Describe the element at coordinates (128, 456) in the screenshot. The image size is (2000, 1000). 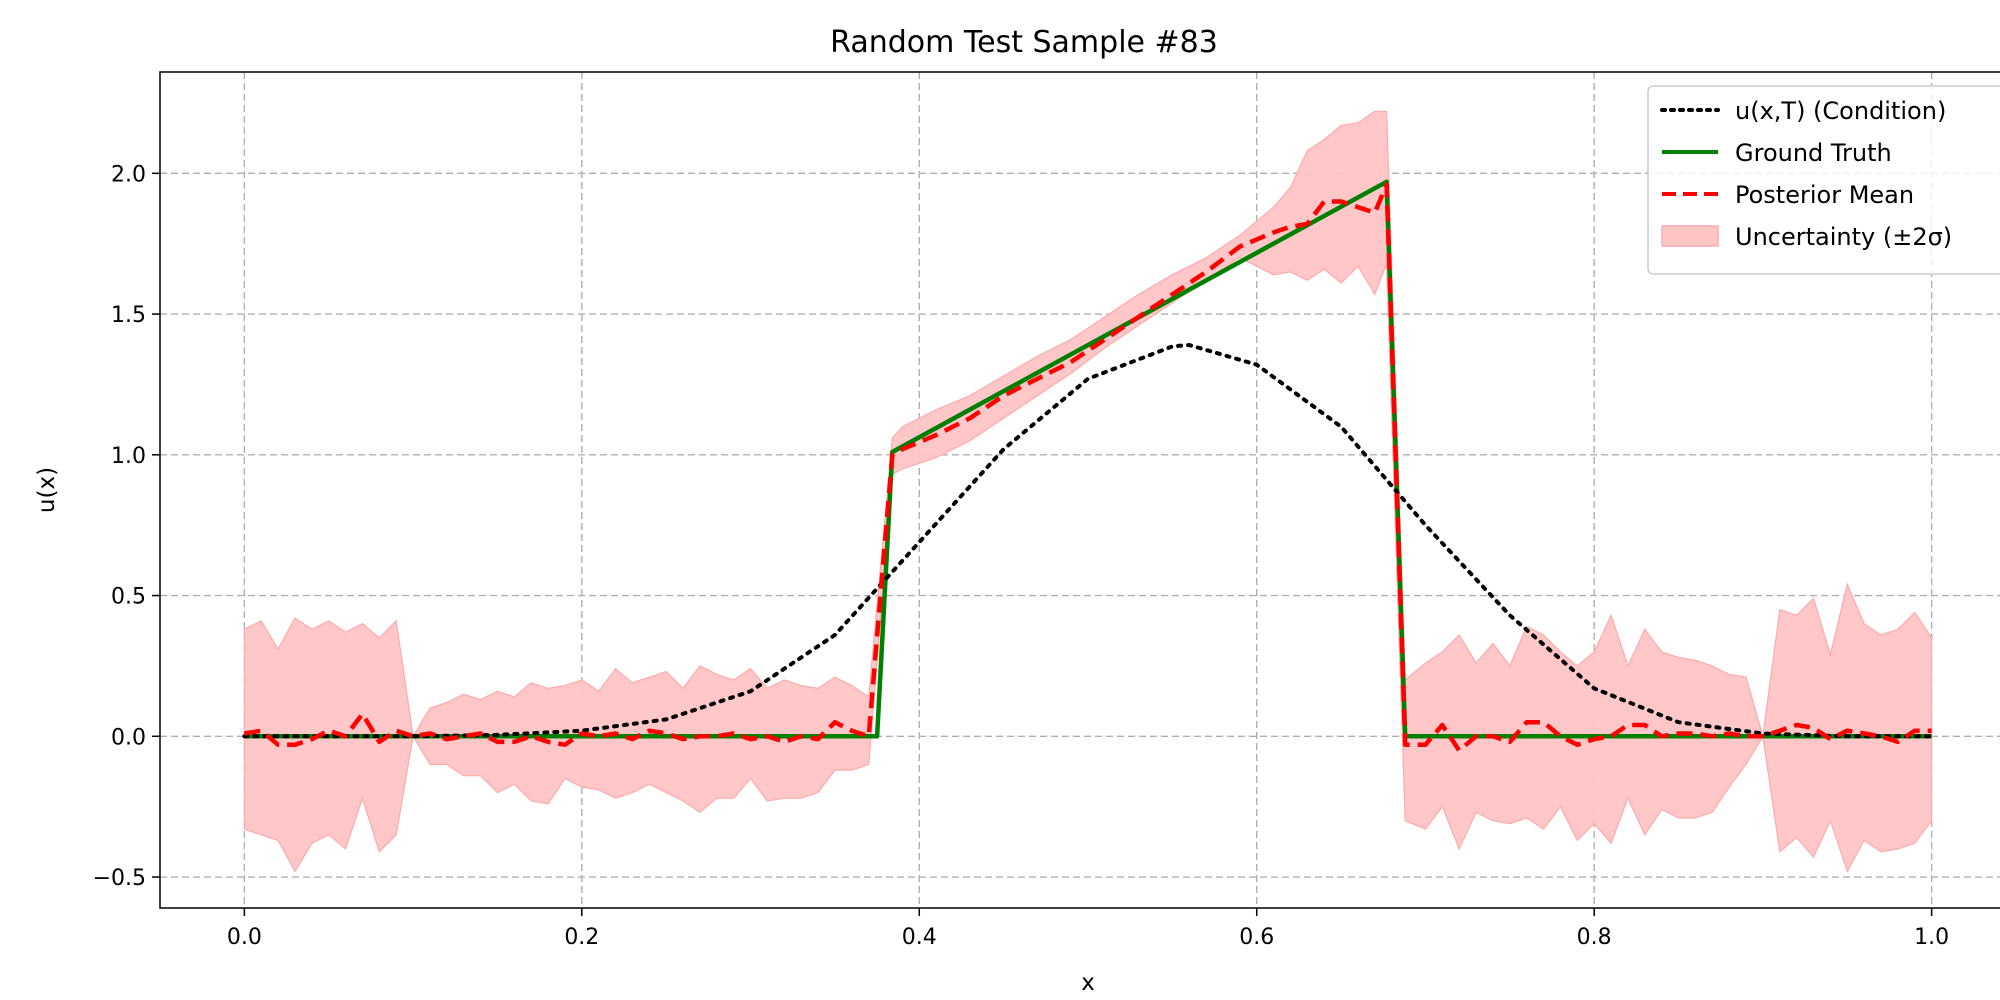
I see `y-tick-label: 1.0` at that location.